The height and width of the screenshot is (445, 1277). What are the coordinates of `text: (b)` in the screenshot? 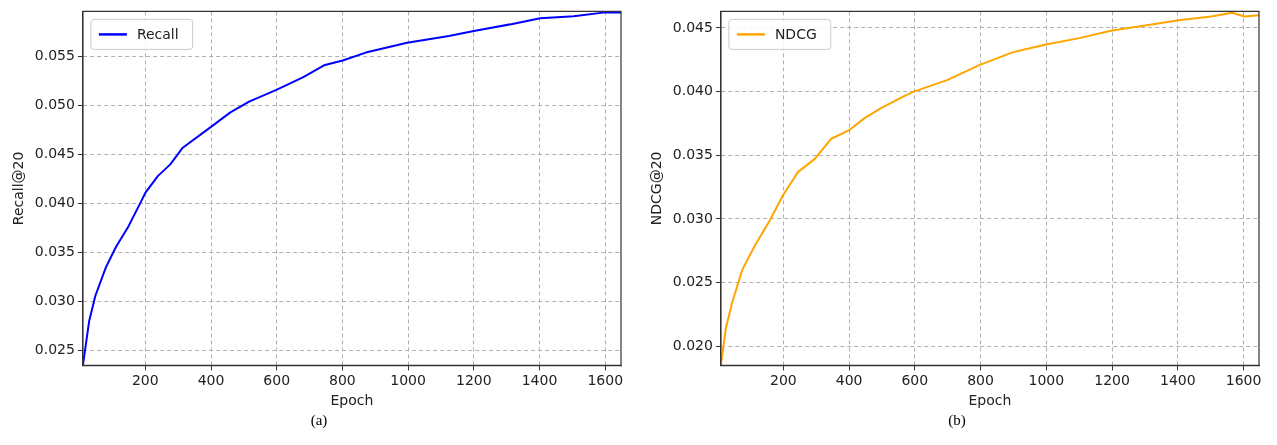 It's located at (957, 420).